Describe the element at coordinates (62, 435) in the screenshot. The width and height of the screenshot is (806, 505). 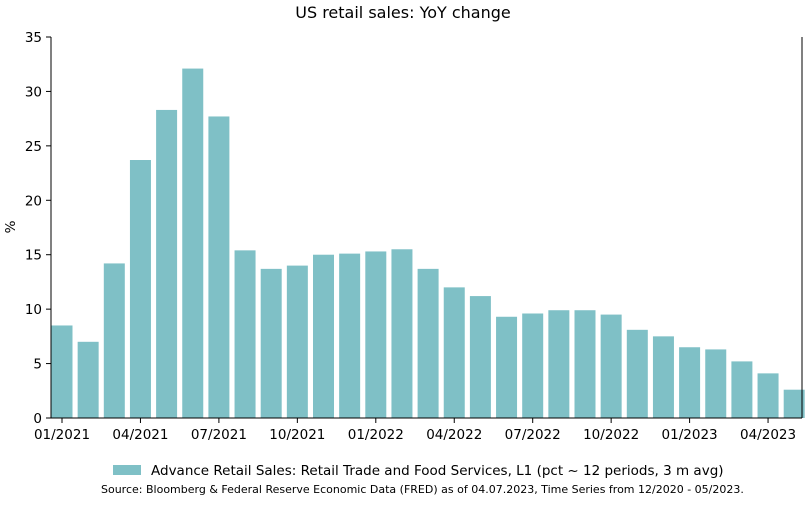
I see `x-tick-label: 01/2021` at that location.